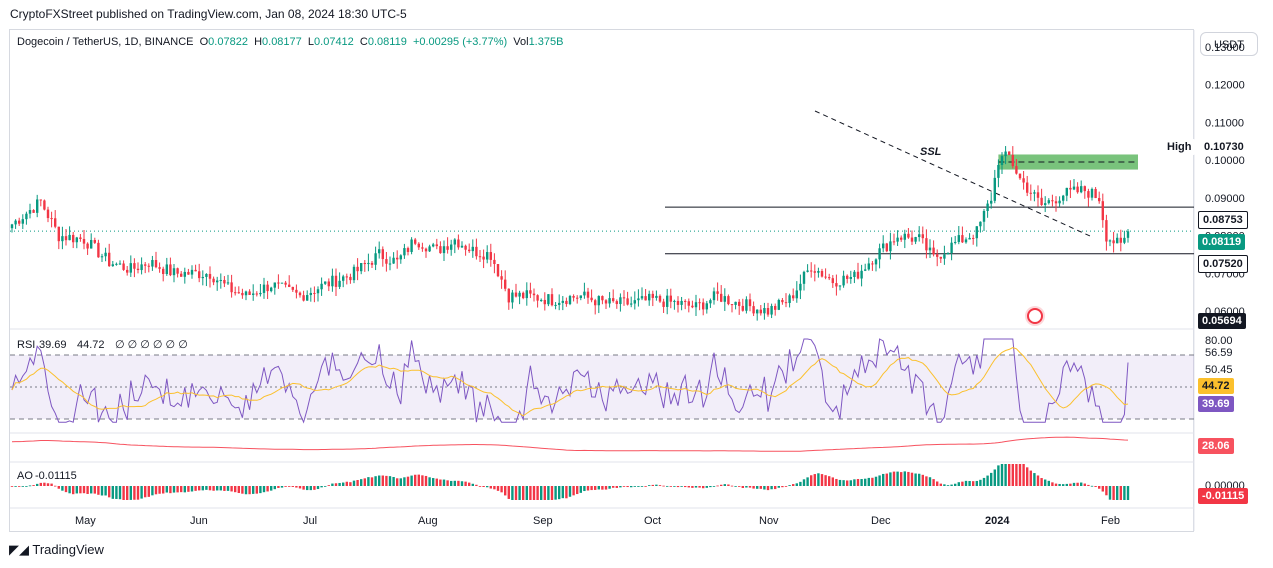 The height and width of the screenshot is (568, 1273). What do you see at coordinates (105, 42) in the screenshot?
I see `symbol-name: Dogecoin / TetherUS, 1D, BINANCE` at bounding box center [105, 42].